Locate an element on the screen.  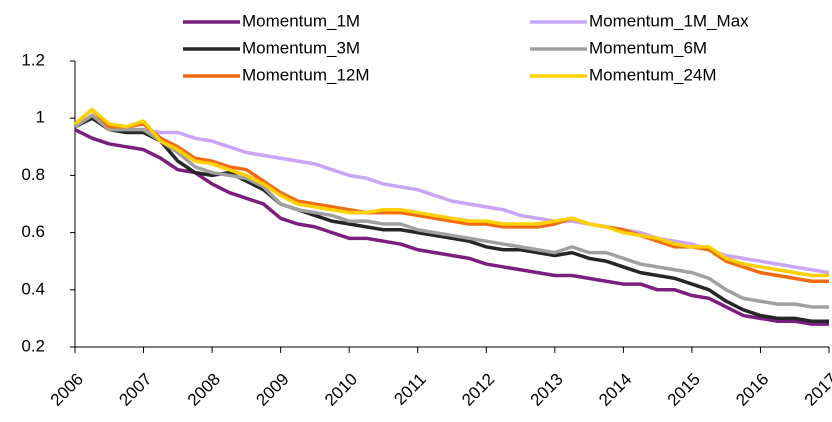
y-tick-label: 0.6 is located at coordinates (33, 231).